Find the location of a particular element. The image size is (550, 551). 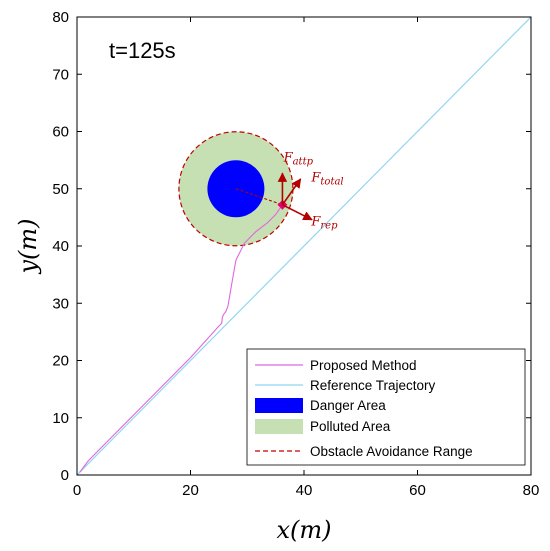

force-layer: Fattp Ftotal Frep is located at coordinates (310, 190).